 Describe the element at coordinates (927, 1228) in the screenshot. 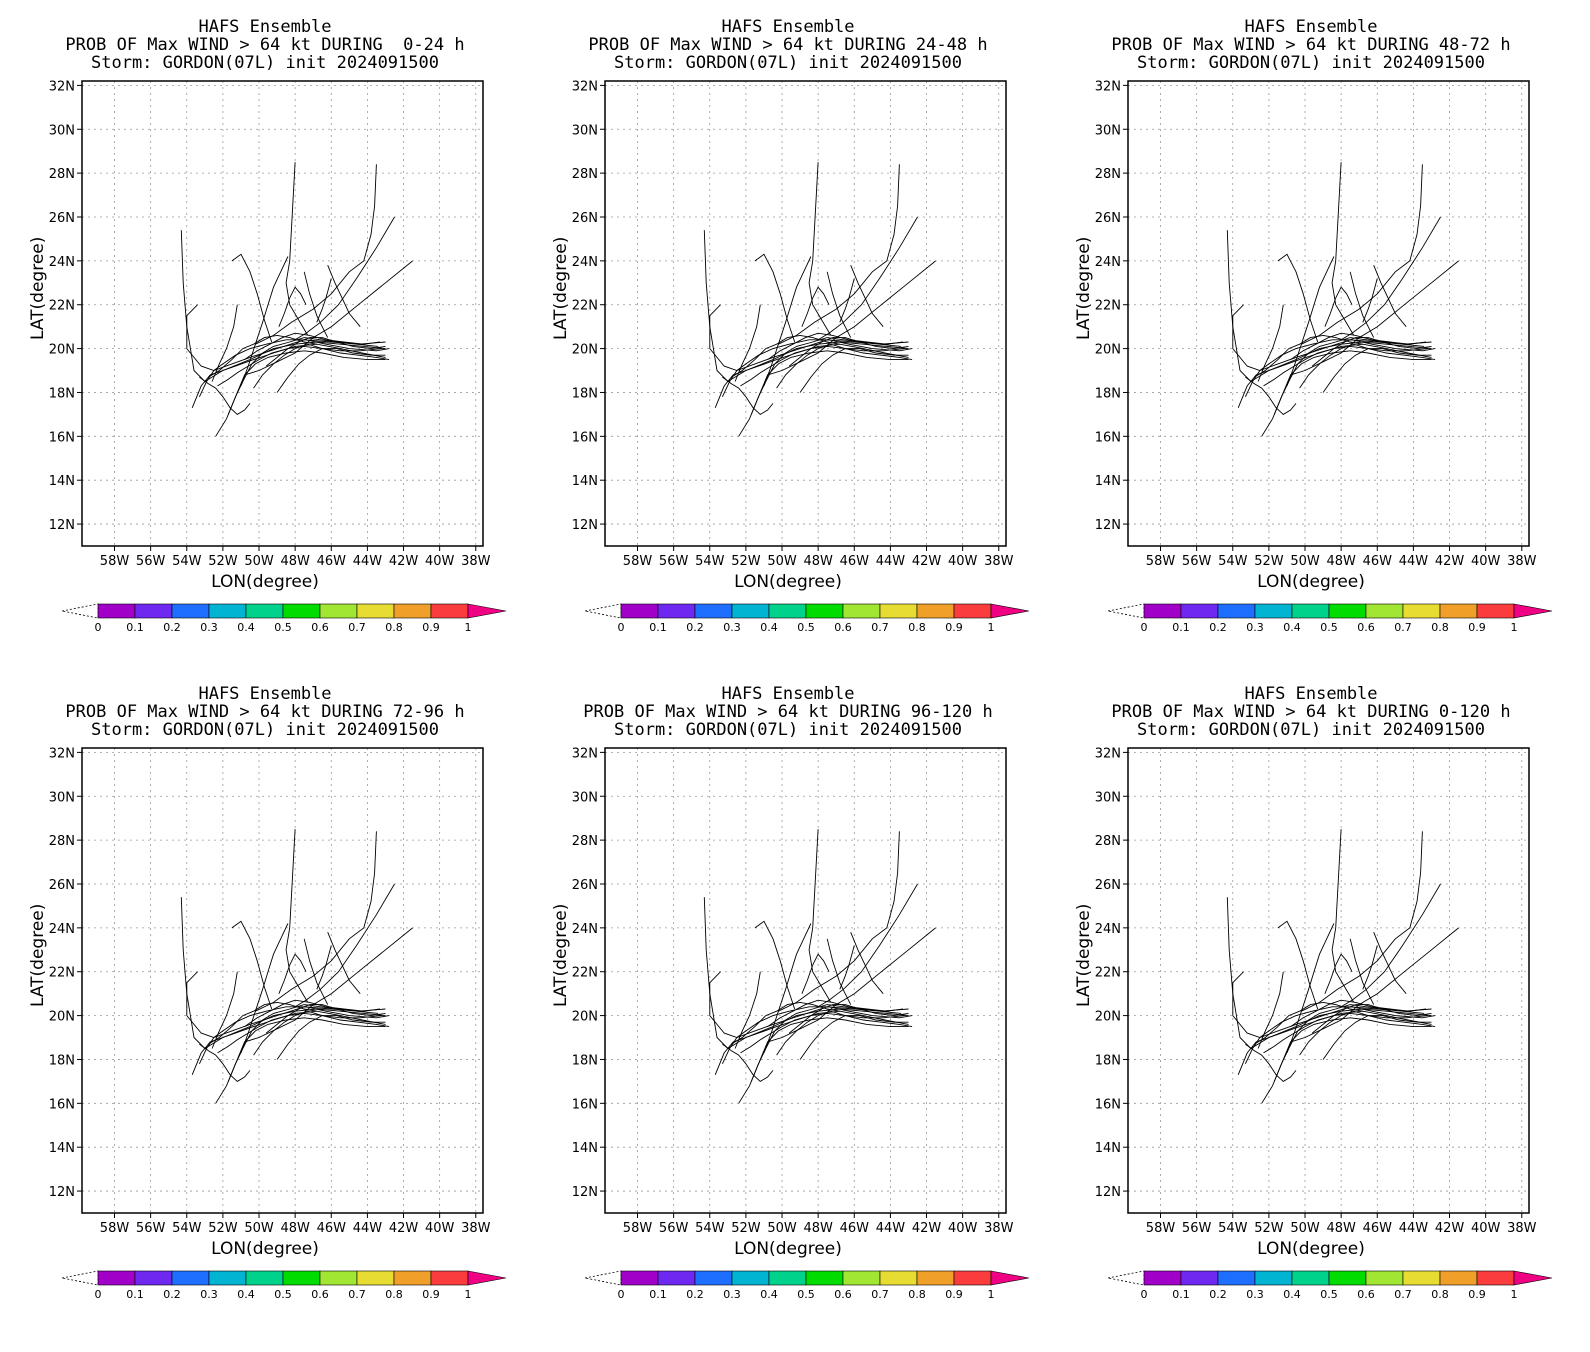

I see `x-tick-label: 42W` at that location.